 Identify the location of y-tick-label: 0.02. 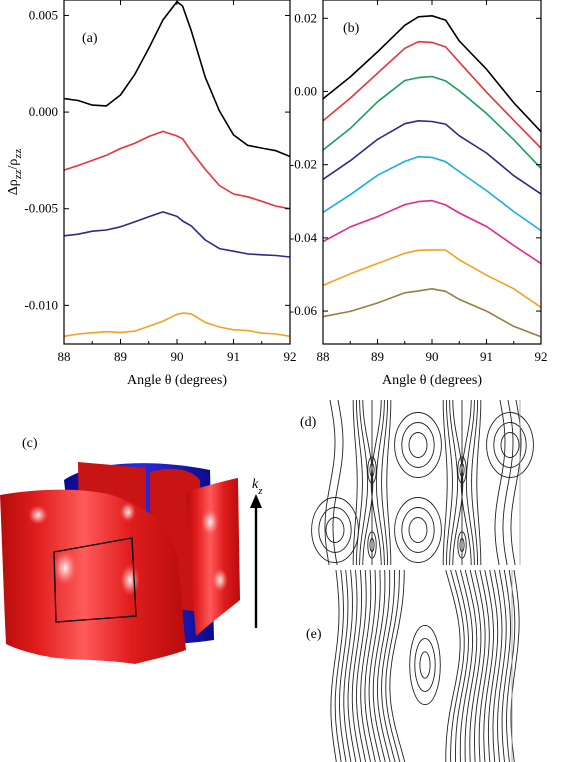
(305, 17).